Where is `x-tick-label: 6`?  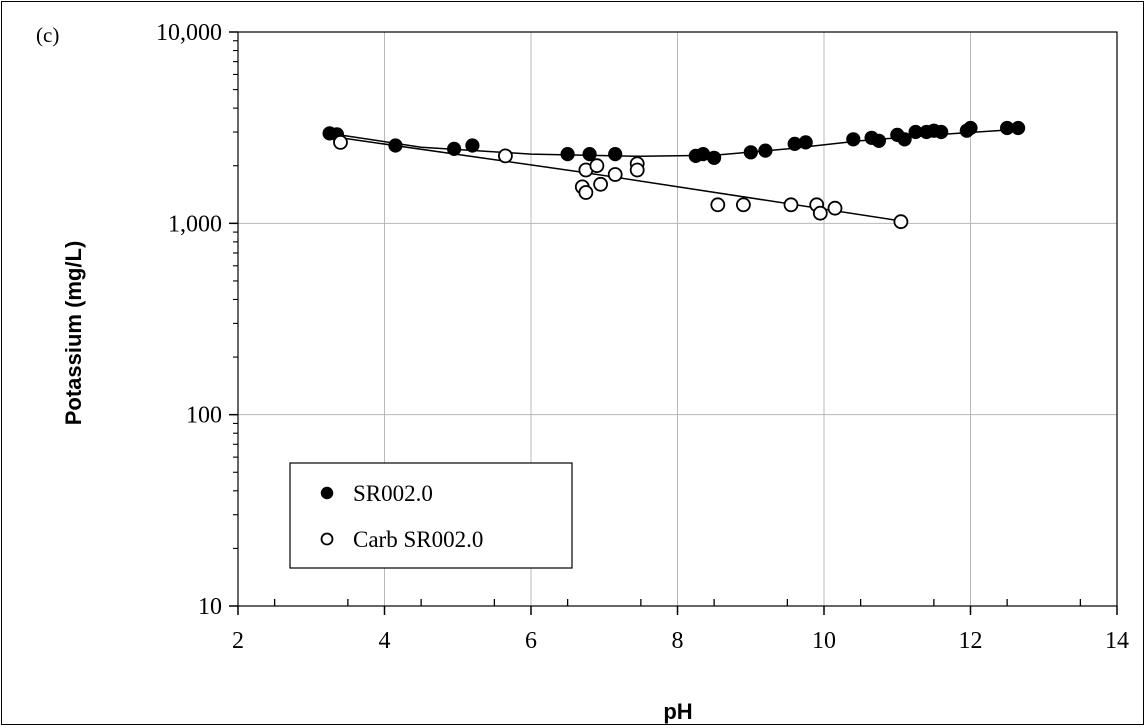
x-tick-label: 6 is located at coordinates (531, 641).